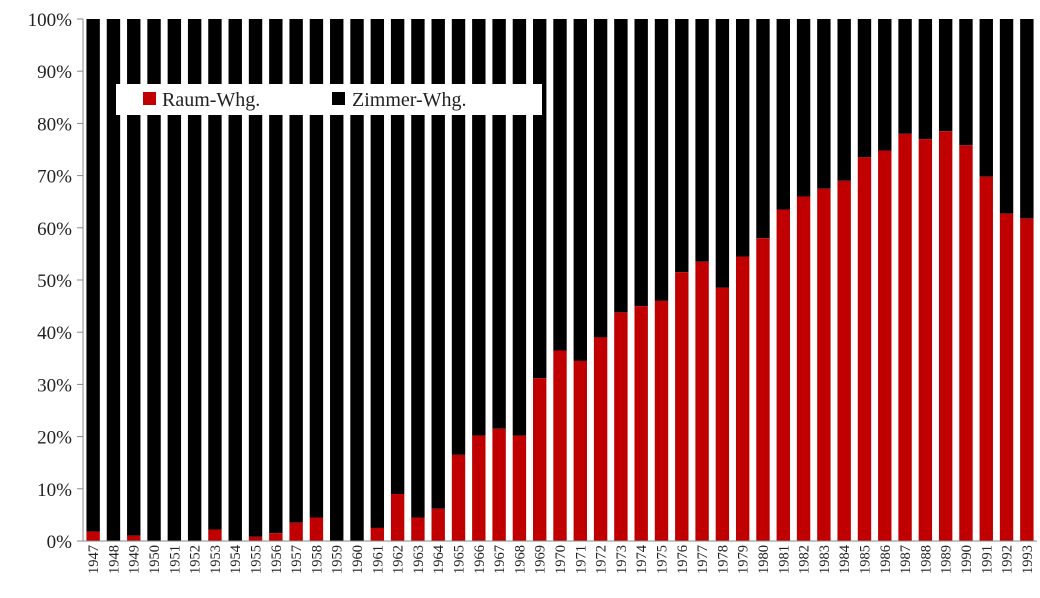  What do you see at coordinates (947, 559) in the screenshot?
I see `x-tick-label: 1989` at bounding box center [947, 559].